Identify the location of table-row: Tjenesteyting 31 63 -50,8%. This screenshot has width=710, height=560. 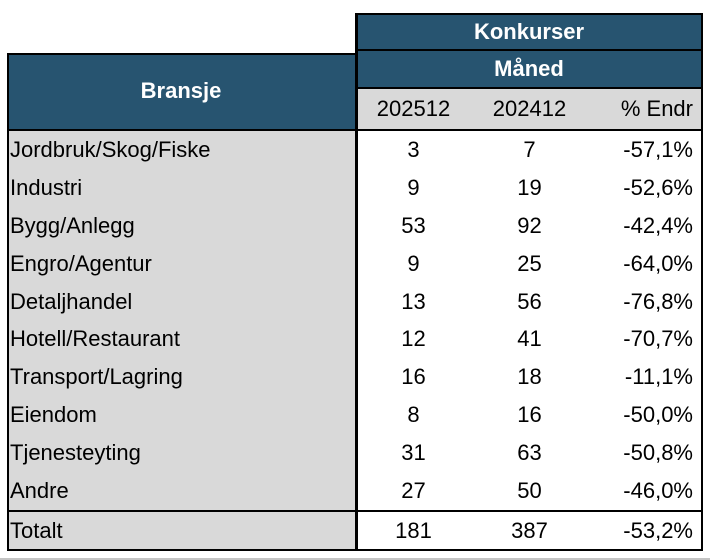
(355, 453).